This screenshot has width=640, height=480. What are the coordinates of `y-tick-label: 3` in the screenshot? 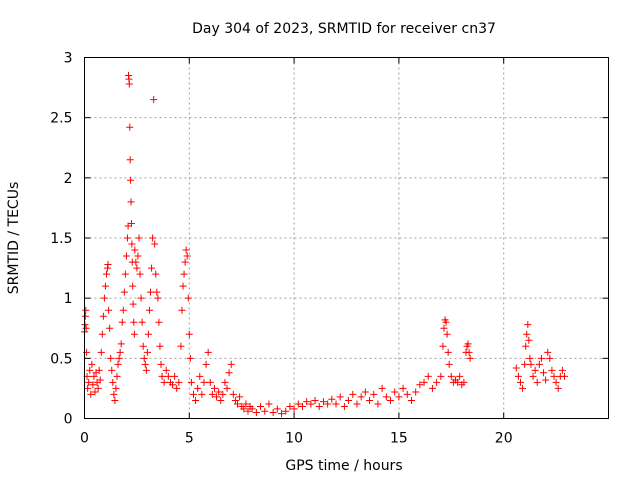 It's located at (68, 59).